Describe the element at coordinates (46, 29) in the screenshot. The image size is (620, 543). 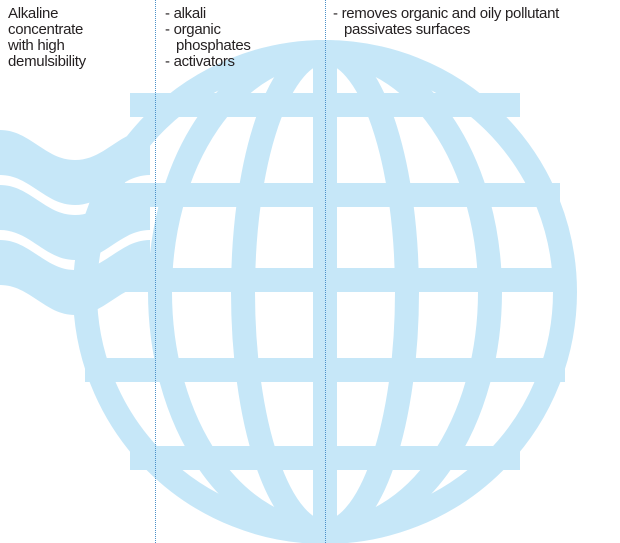
I see `text-line: concentrate` at that location.